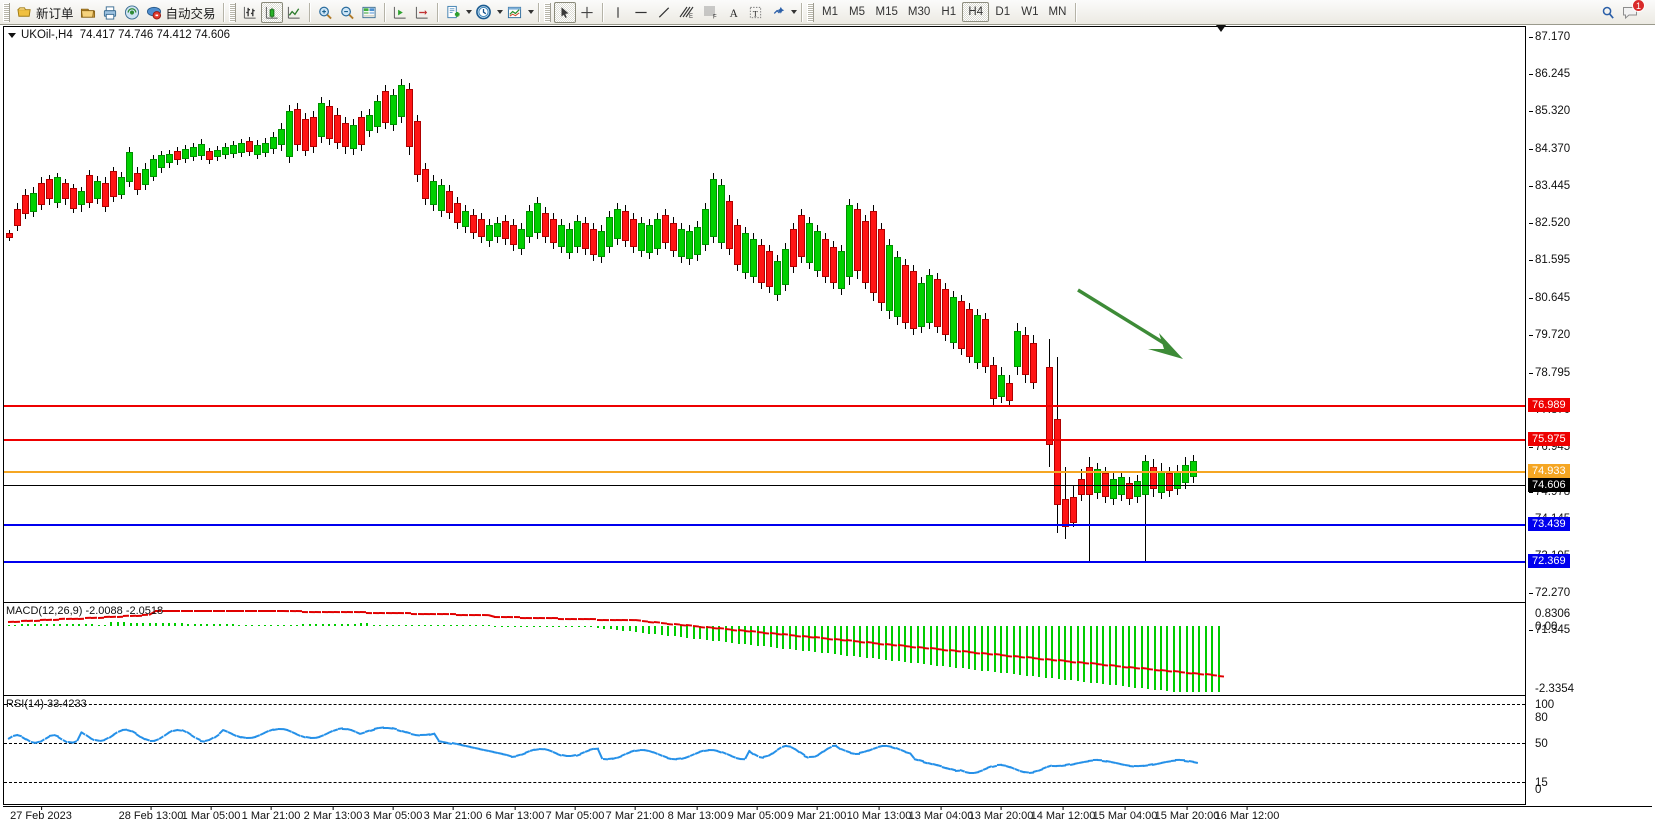 This screenshot has height=828, width=1655. Describe the element at coordinates (154, 12) in the screenshot. I see `expert-advisor-icon` at that location.